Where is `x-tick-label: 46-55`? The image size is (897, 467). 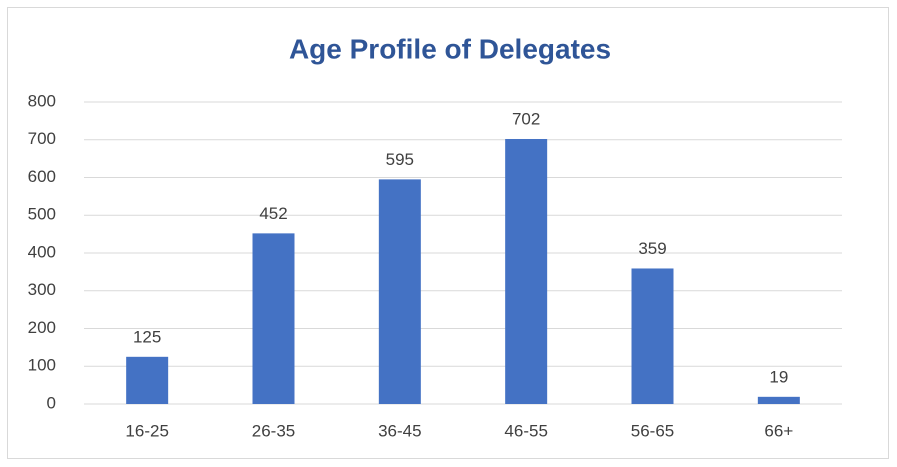
x-tick-label: 46-55 is located at coordinates (525, 430).